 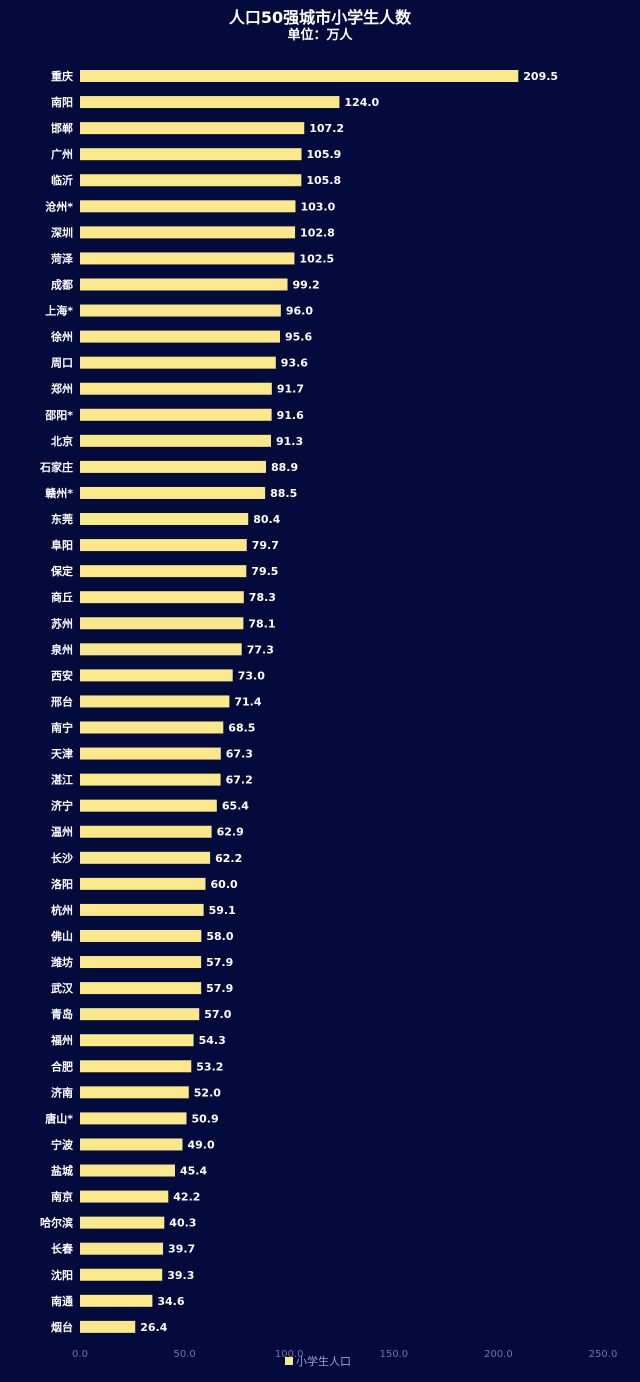 What do you see at coordinates (61, 571) in the screenshot?
I see `category-label: 保定` at bounding box center [61, 571].